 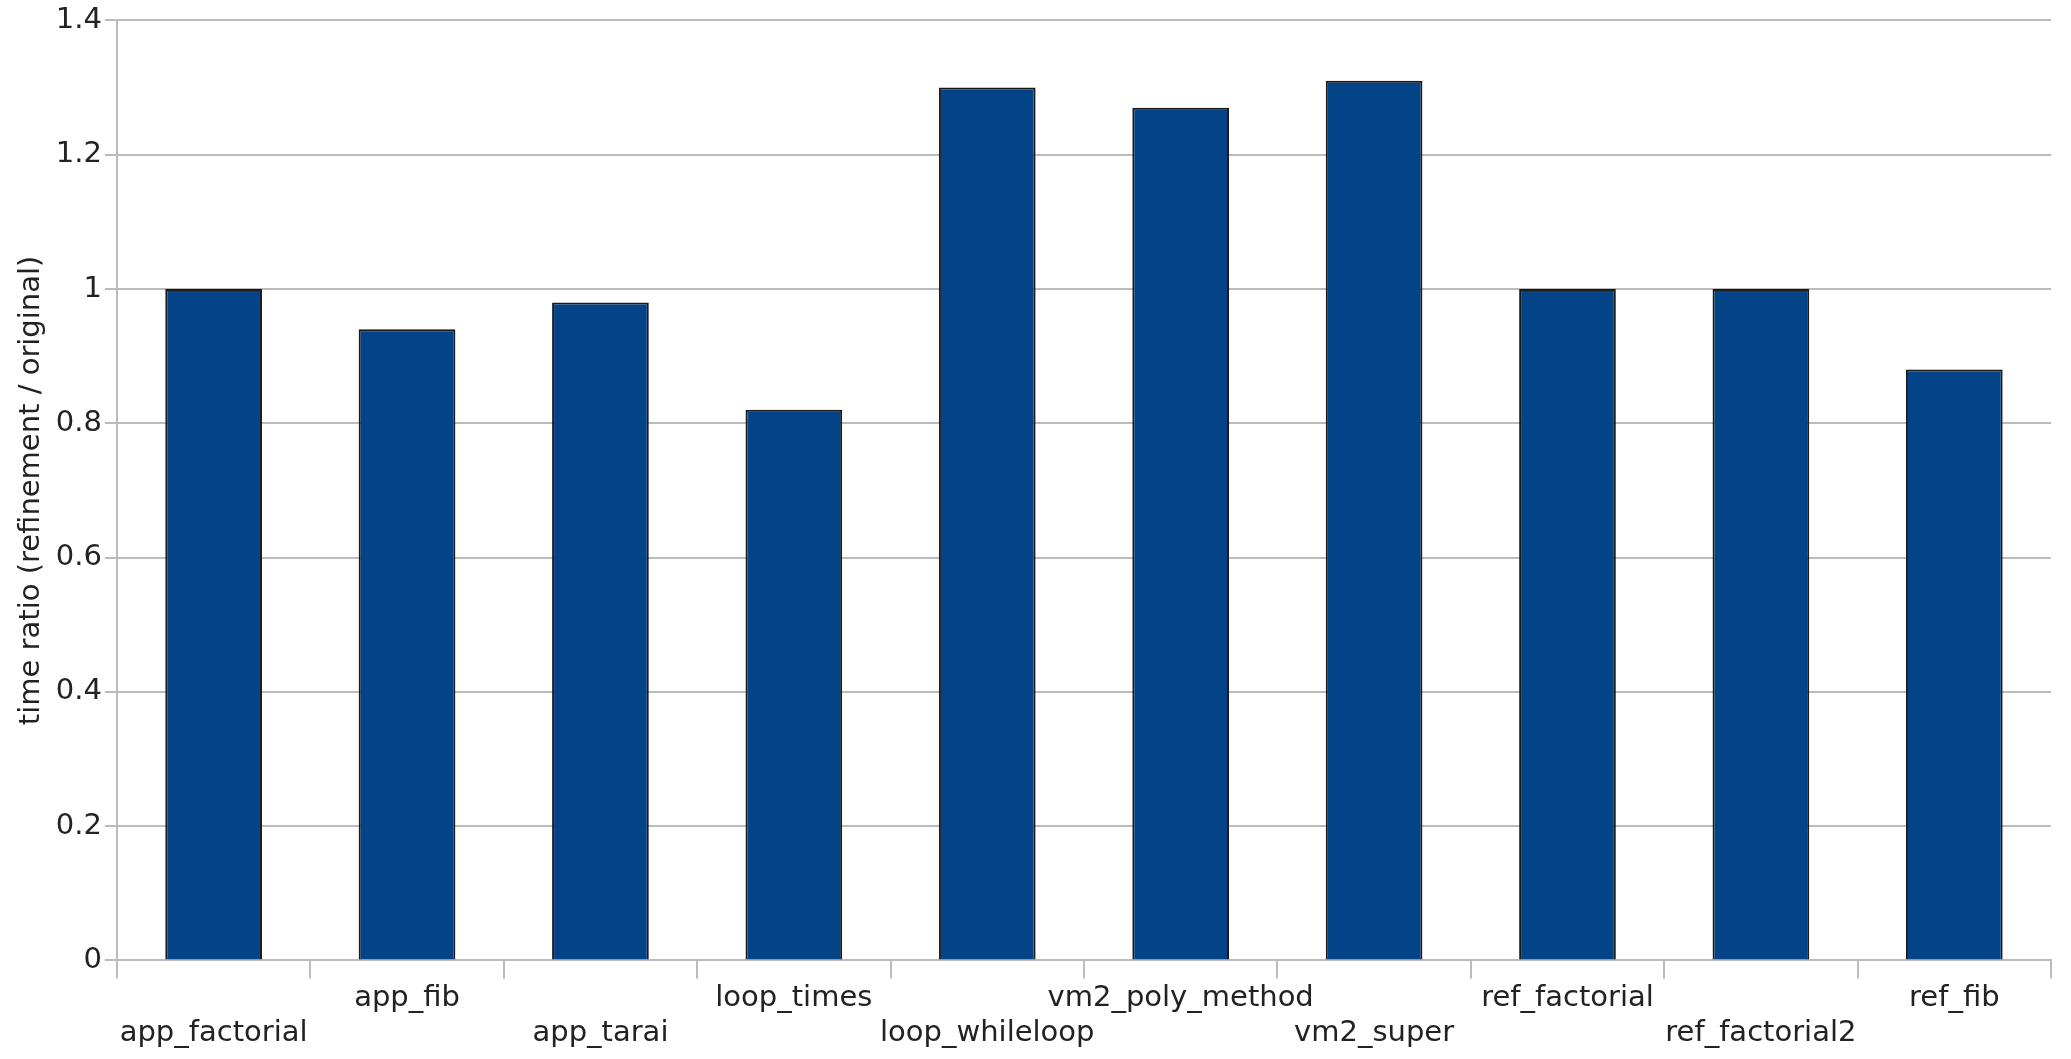 I want to click on y-tick-label: 0.6, so click(x=78, y=555).